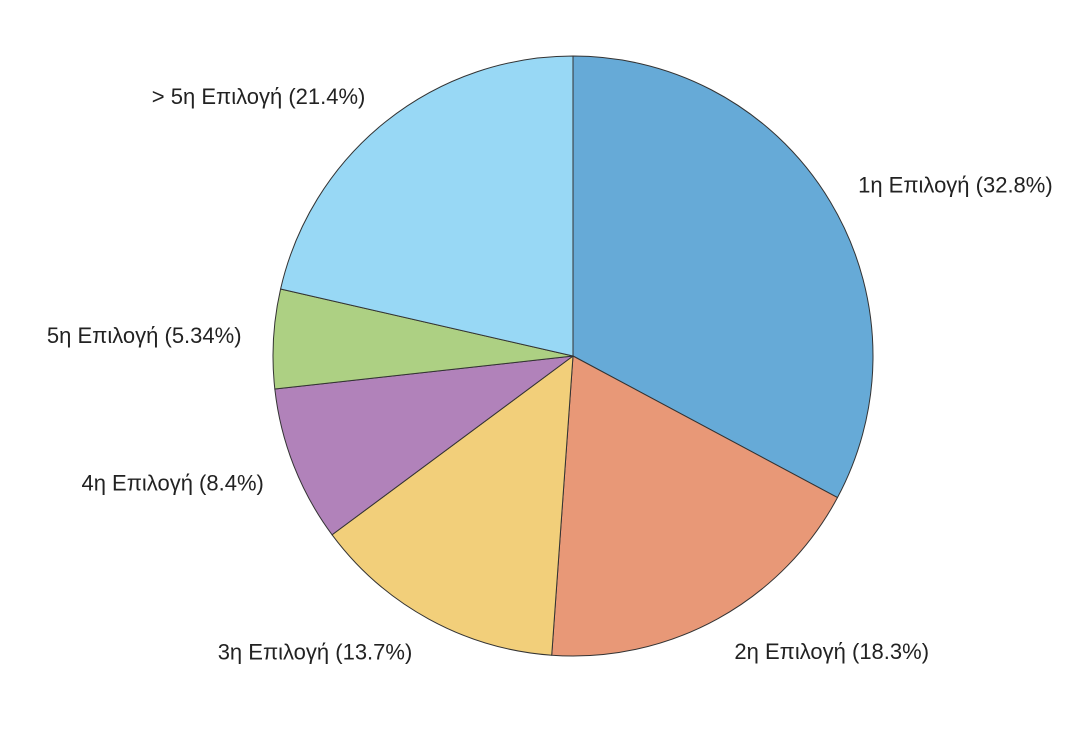 This screenshot has width=1068, height=738. I want to click on pie-slice-label-4: 4η Επιλογή (8.4%), so click(172, 483).